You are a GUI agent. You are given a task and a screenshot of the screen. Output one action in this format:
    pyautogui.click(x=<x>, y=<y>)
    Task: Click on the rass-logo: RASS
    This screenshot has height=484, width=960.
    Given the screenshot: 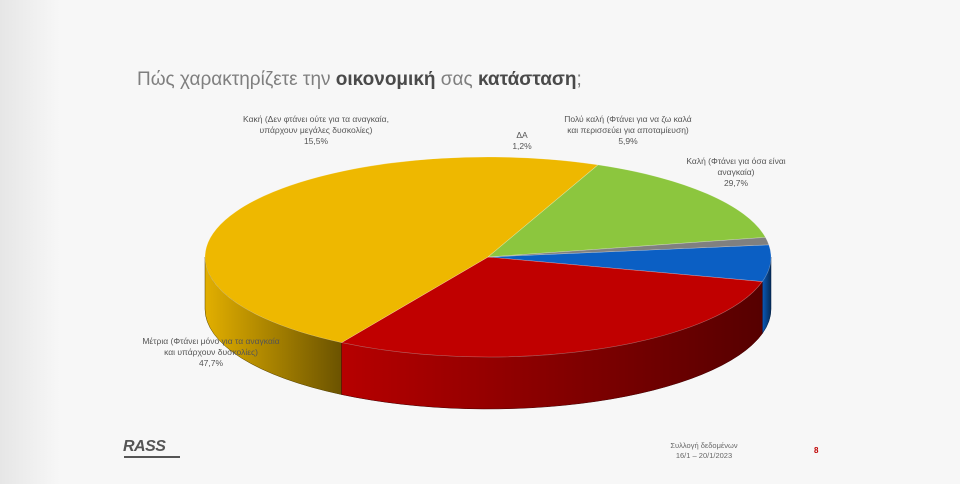 What is the action you would take?
    pyautogui.click(x=144, y=446)
    